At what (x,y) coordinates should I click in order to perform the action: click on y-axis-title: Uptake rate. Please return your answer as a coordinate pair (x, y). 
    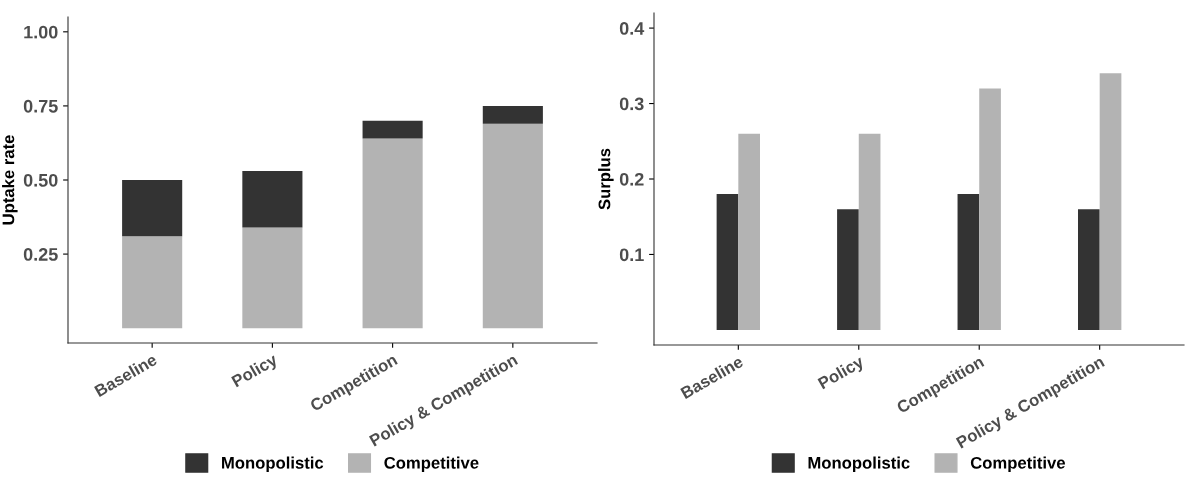
    Looking at the image, I should click on (10, 180).